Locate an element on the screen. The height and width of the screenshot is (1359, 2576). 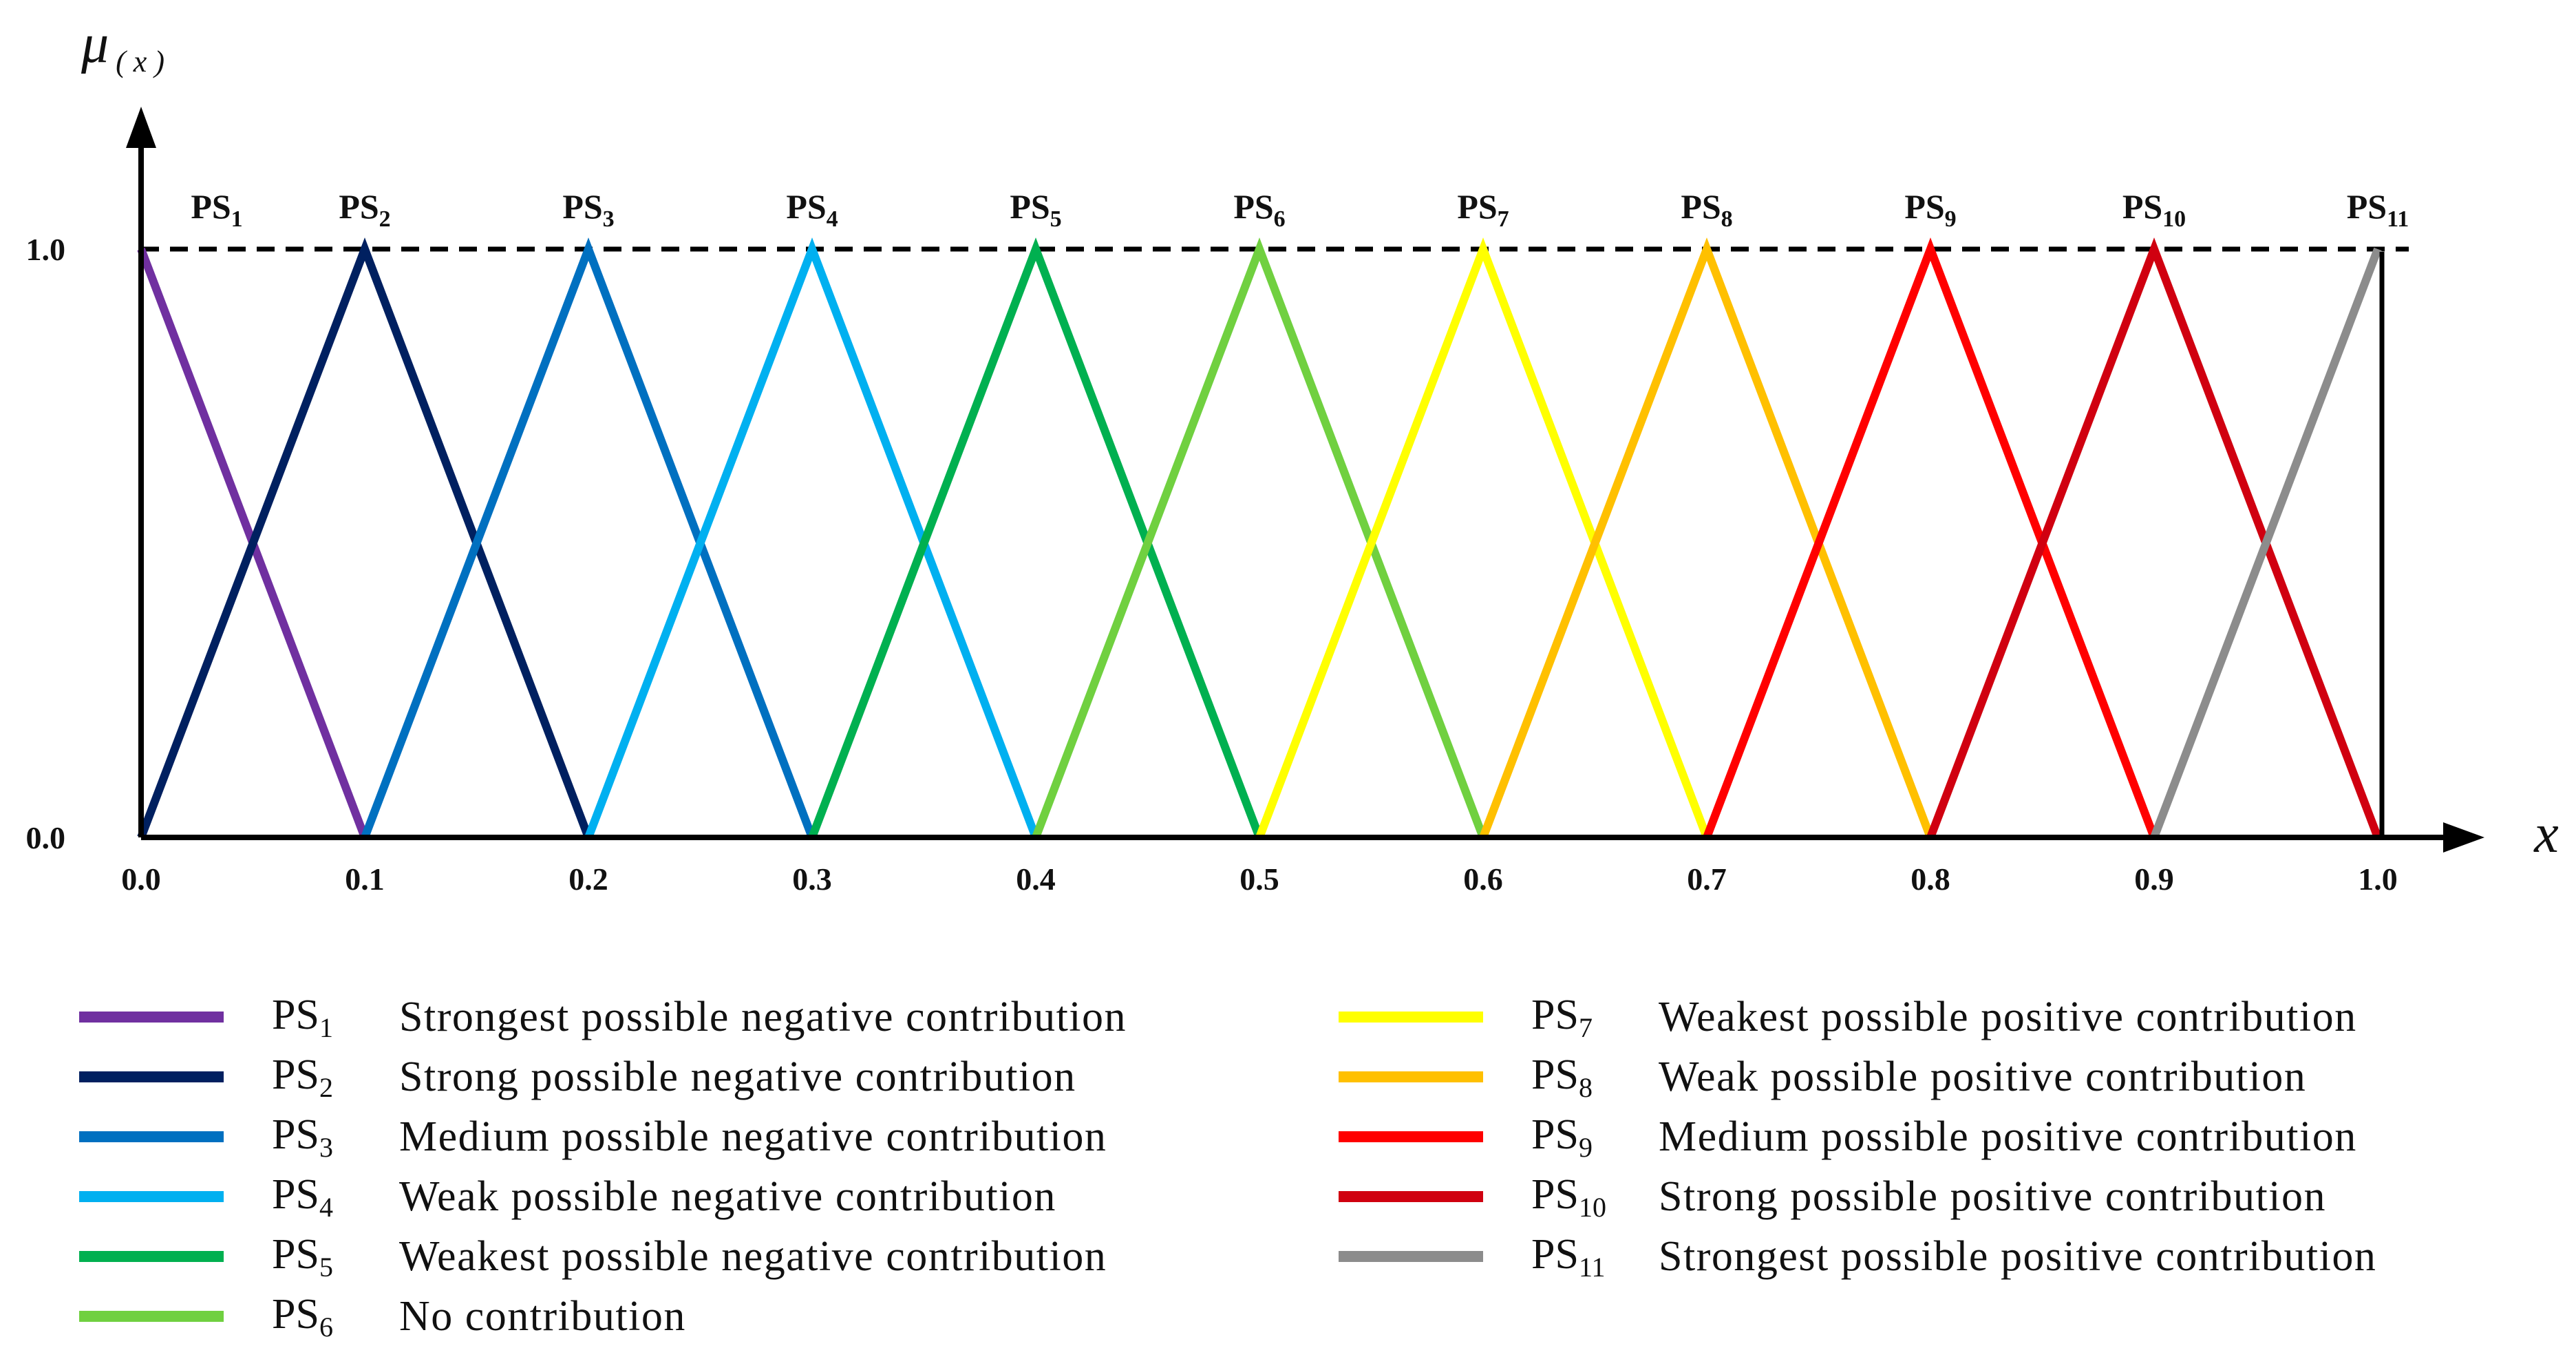
x-tick-label: 0.8 is located at coordinates (1930, 880).